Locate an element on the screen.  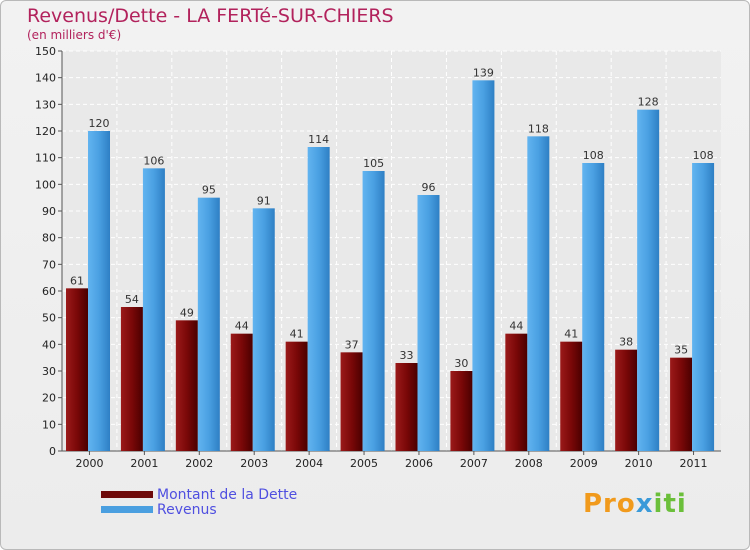
x-tick-label: 2001 is located at coordinates (144, 463).